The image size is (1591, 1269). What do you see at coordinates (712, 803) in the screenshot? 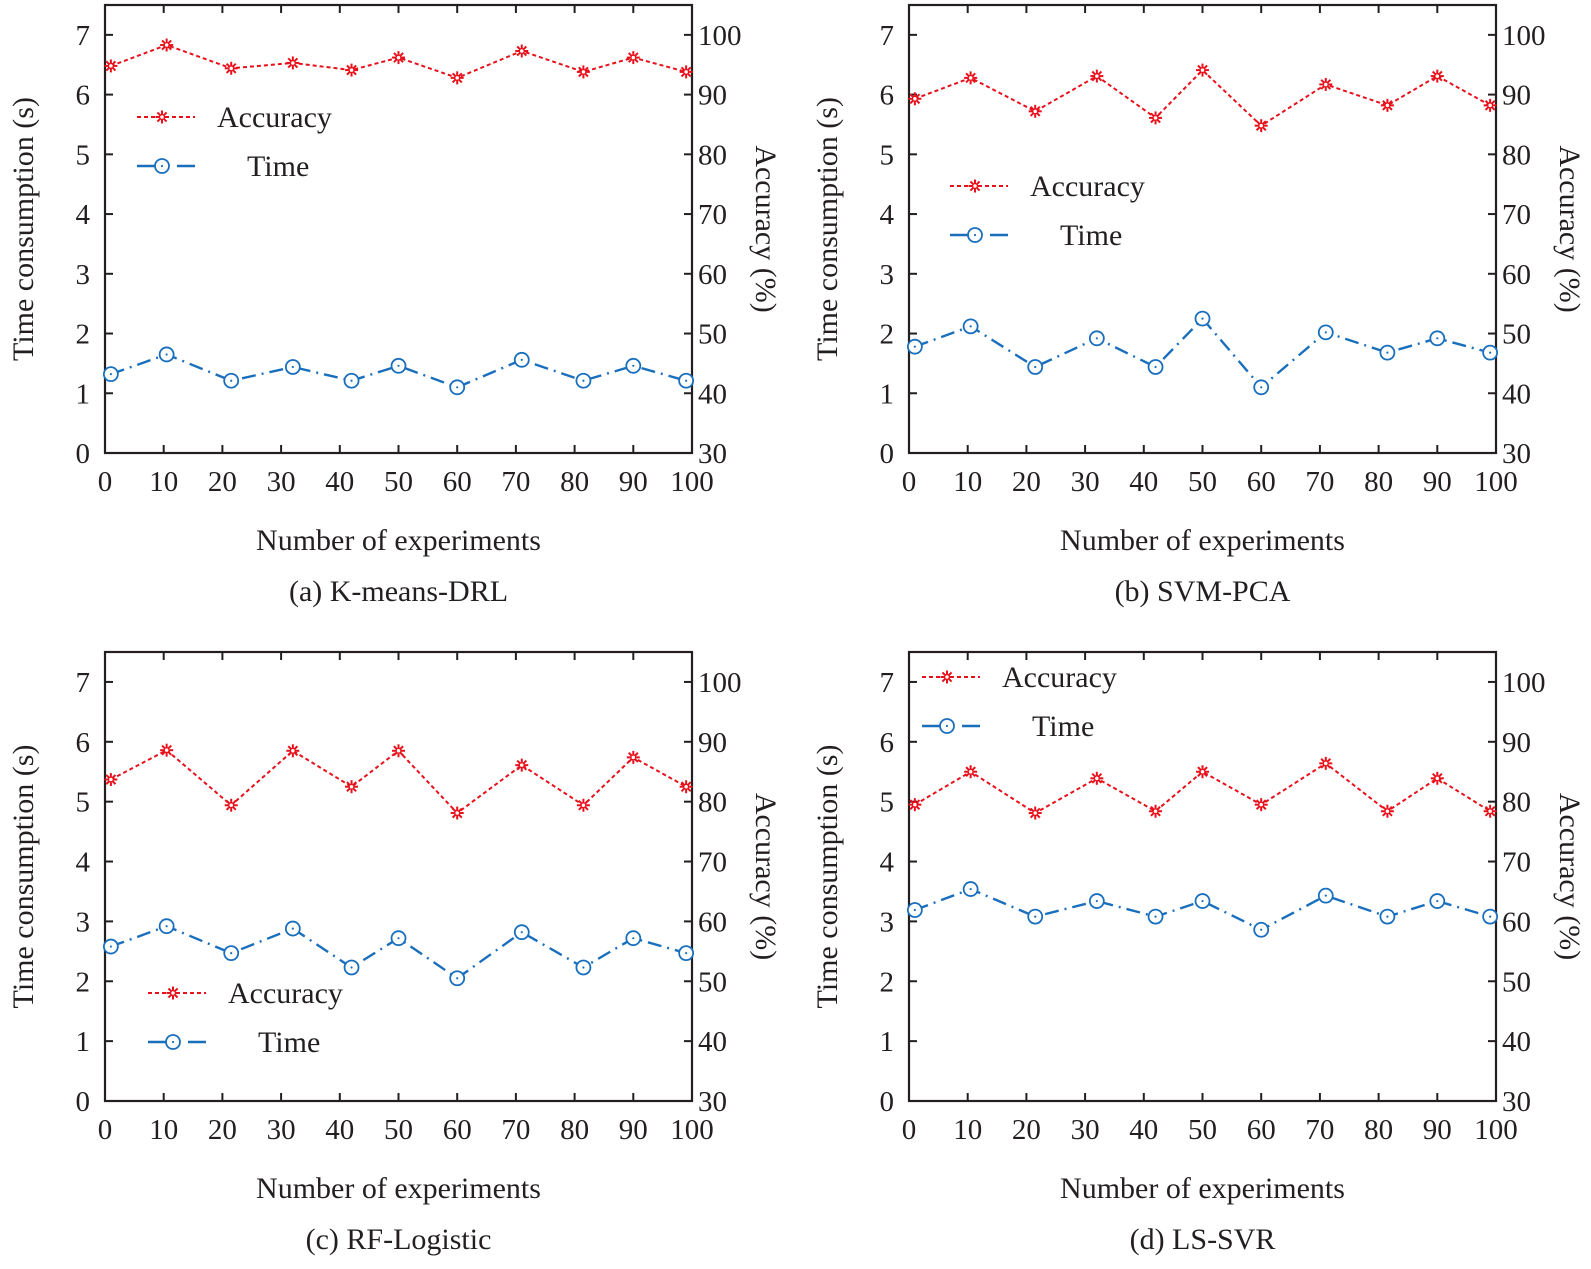
I see `y-right-tick-label: 80` at bounding box center [712, 803].